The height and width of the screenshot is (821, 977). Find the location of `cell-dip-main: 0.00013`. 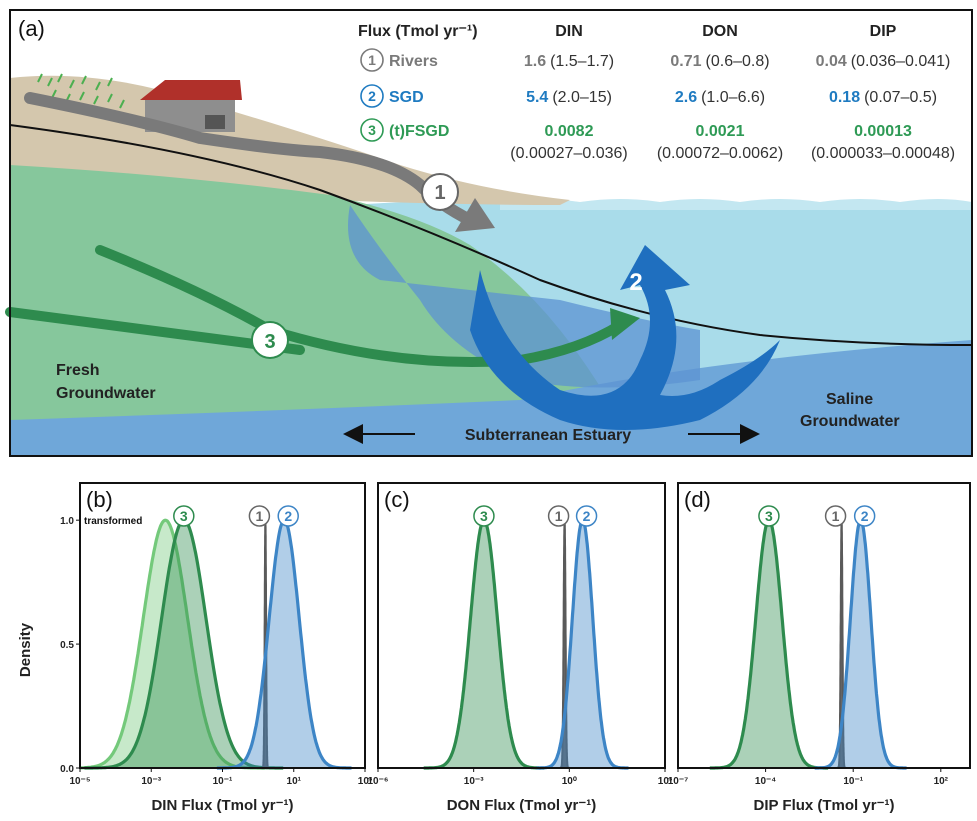

cell-dip-main: 0.00013 is located at coordinates (883, 131).